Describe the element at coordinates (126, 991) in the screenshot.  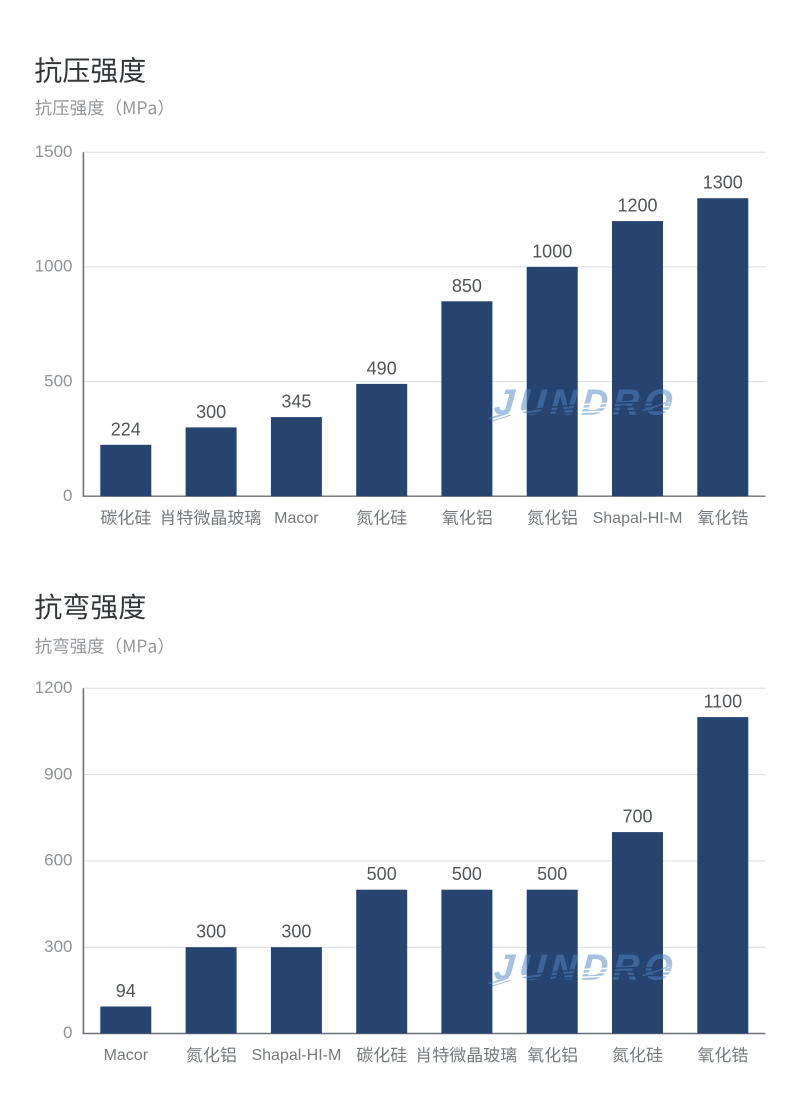
I see `svg-text: 94` at that location.